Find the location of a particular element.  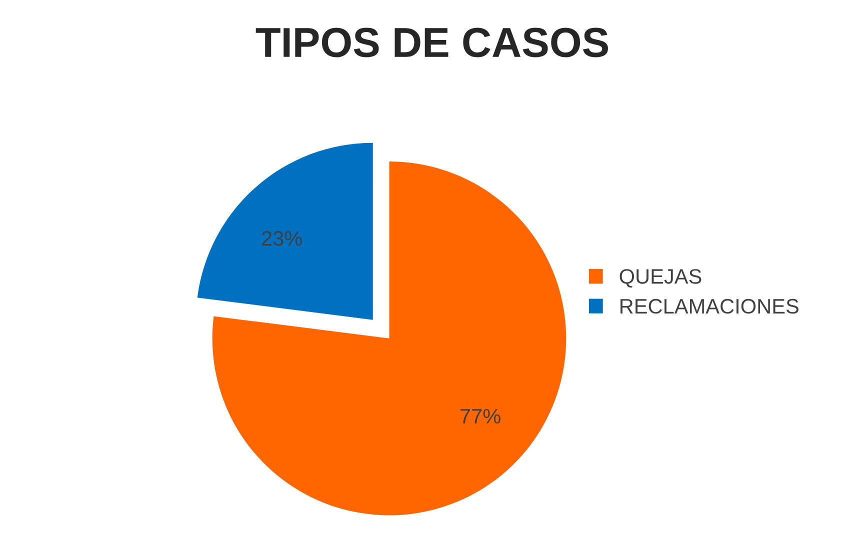

data-label: 77% is located at coordinates (480, 416).